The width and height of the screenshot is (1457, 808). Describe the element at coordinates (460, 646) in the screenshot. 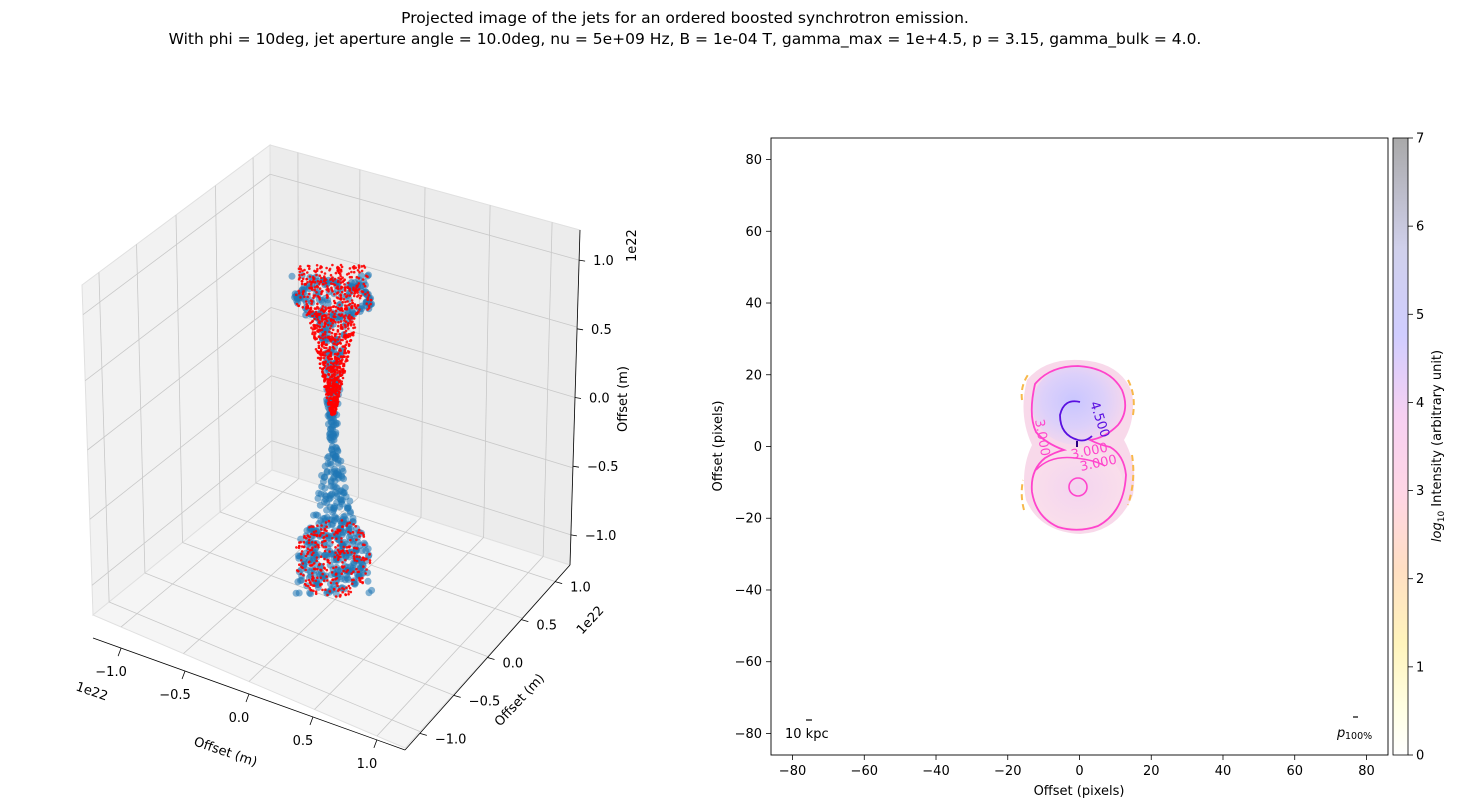

I see `grid-line-3d` at that location.